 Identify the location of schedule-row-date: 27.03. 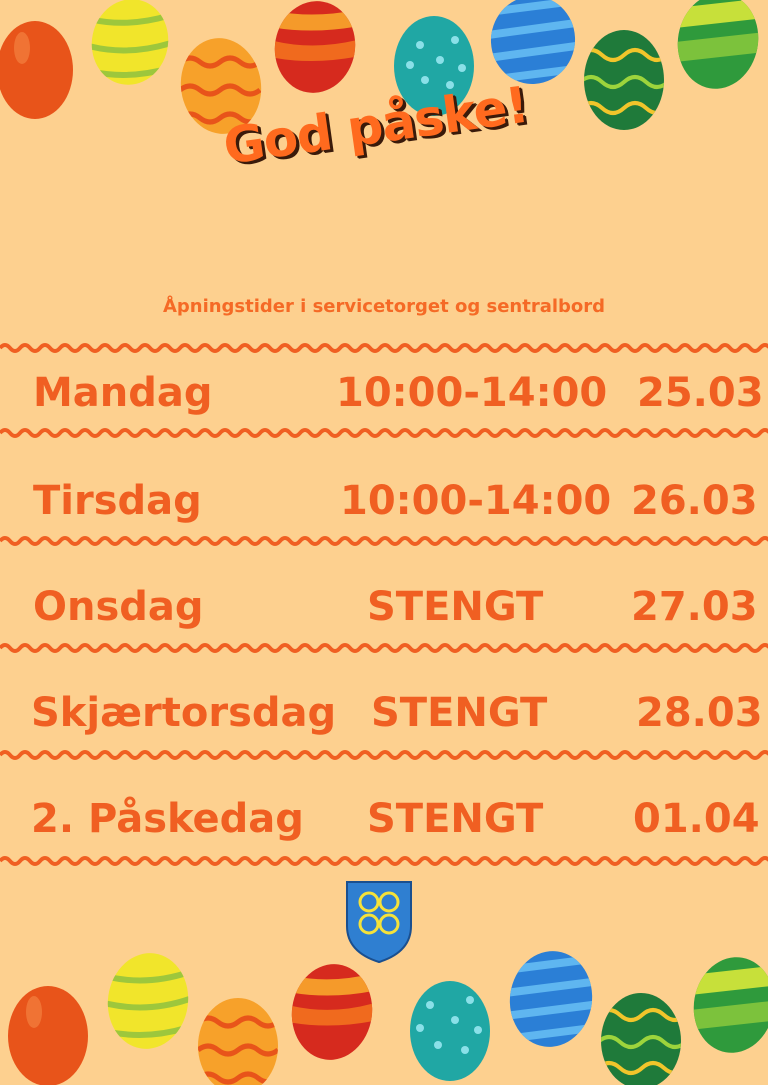
(694, 607).